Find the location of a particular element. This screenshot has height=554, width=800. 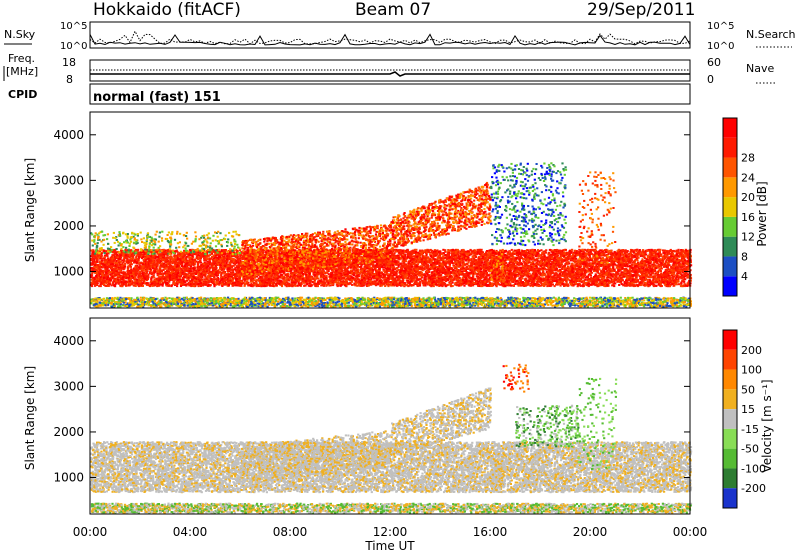

freq-label: Freq. is located at coordinates (21, 58).